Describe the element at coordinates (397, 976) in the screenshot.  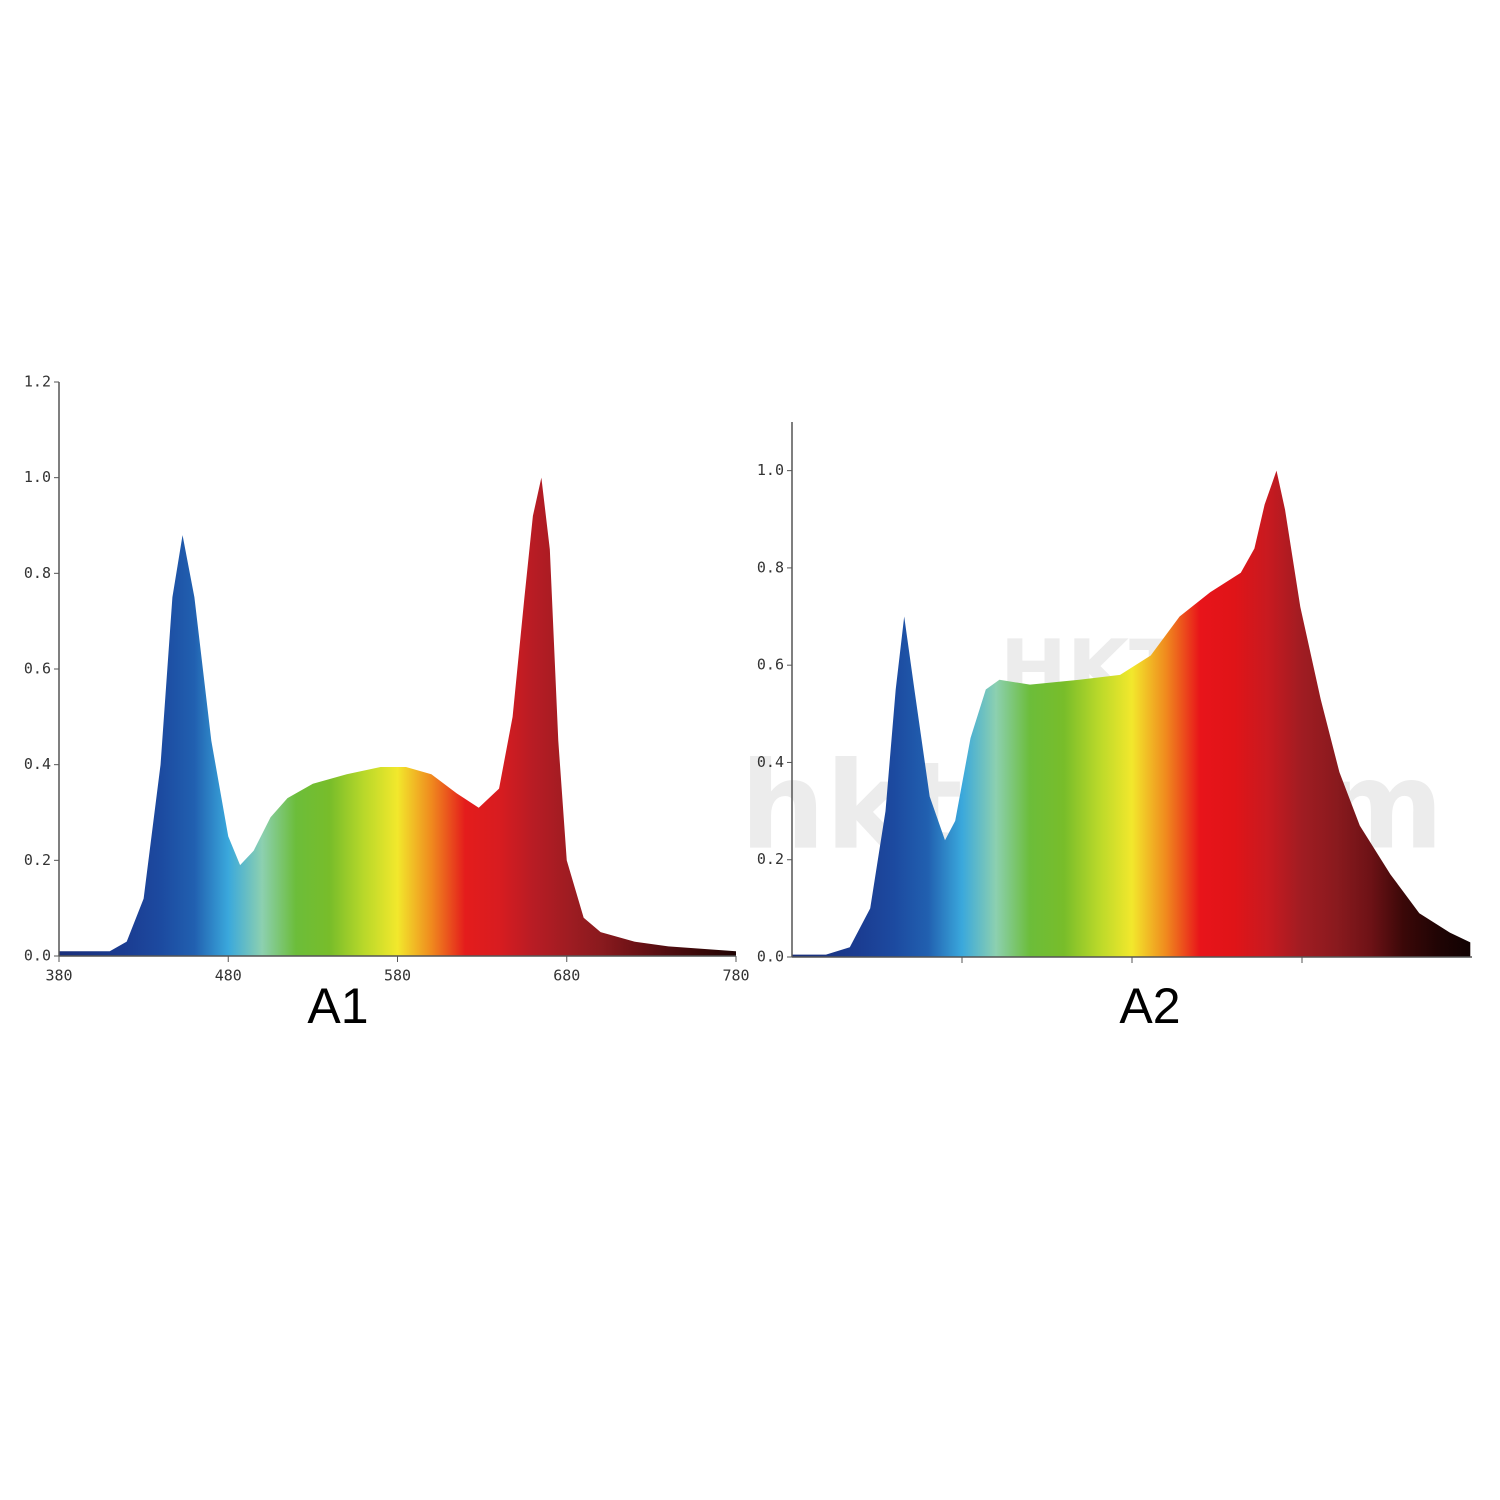
I see `x-tick-label: 580` at that location.